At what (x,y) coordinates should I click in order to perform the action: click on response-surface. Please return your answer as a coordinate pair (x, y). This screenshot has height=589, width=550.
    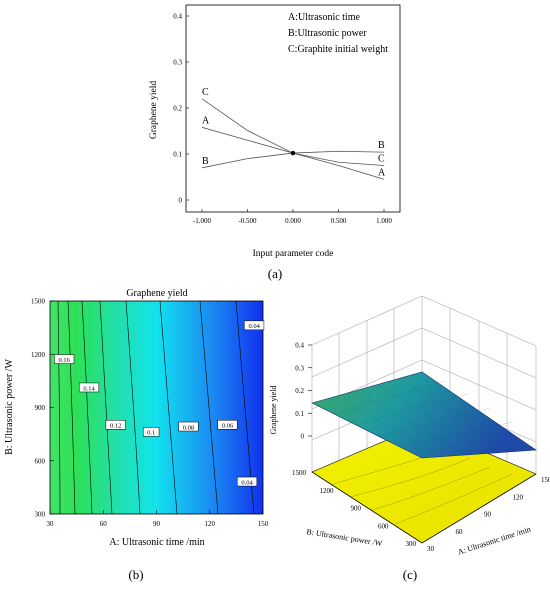
    Looking at the image, I should click on (424, 415).